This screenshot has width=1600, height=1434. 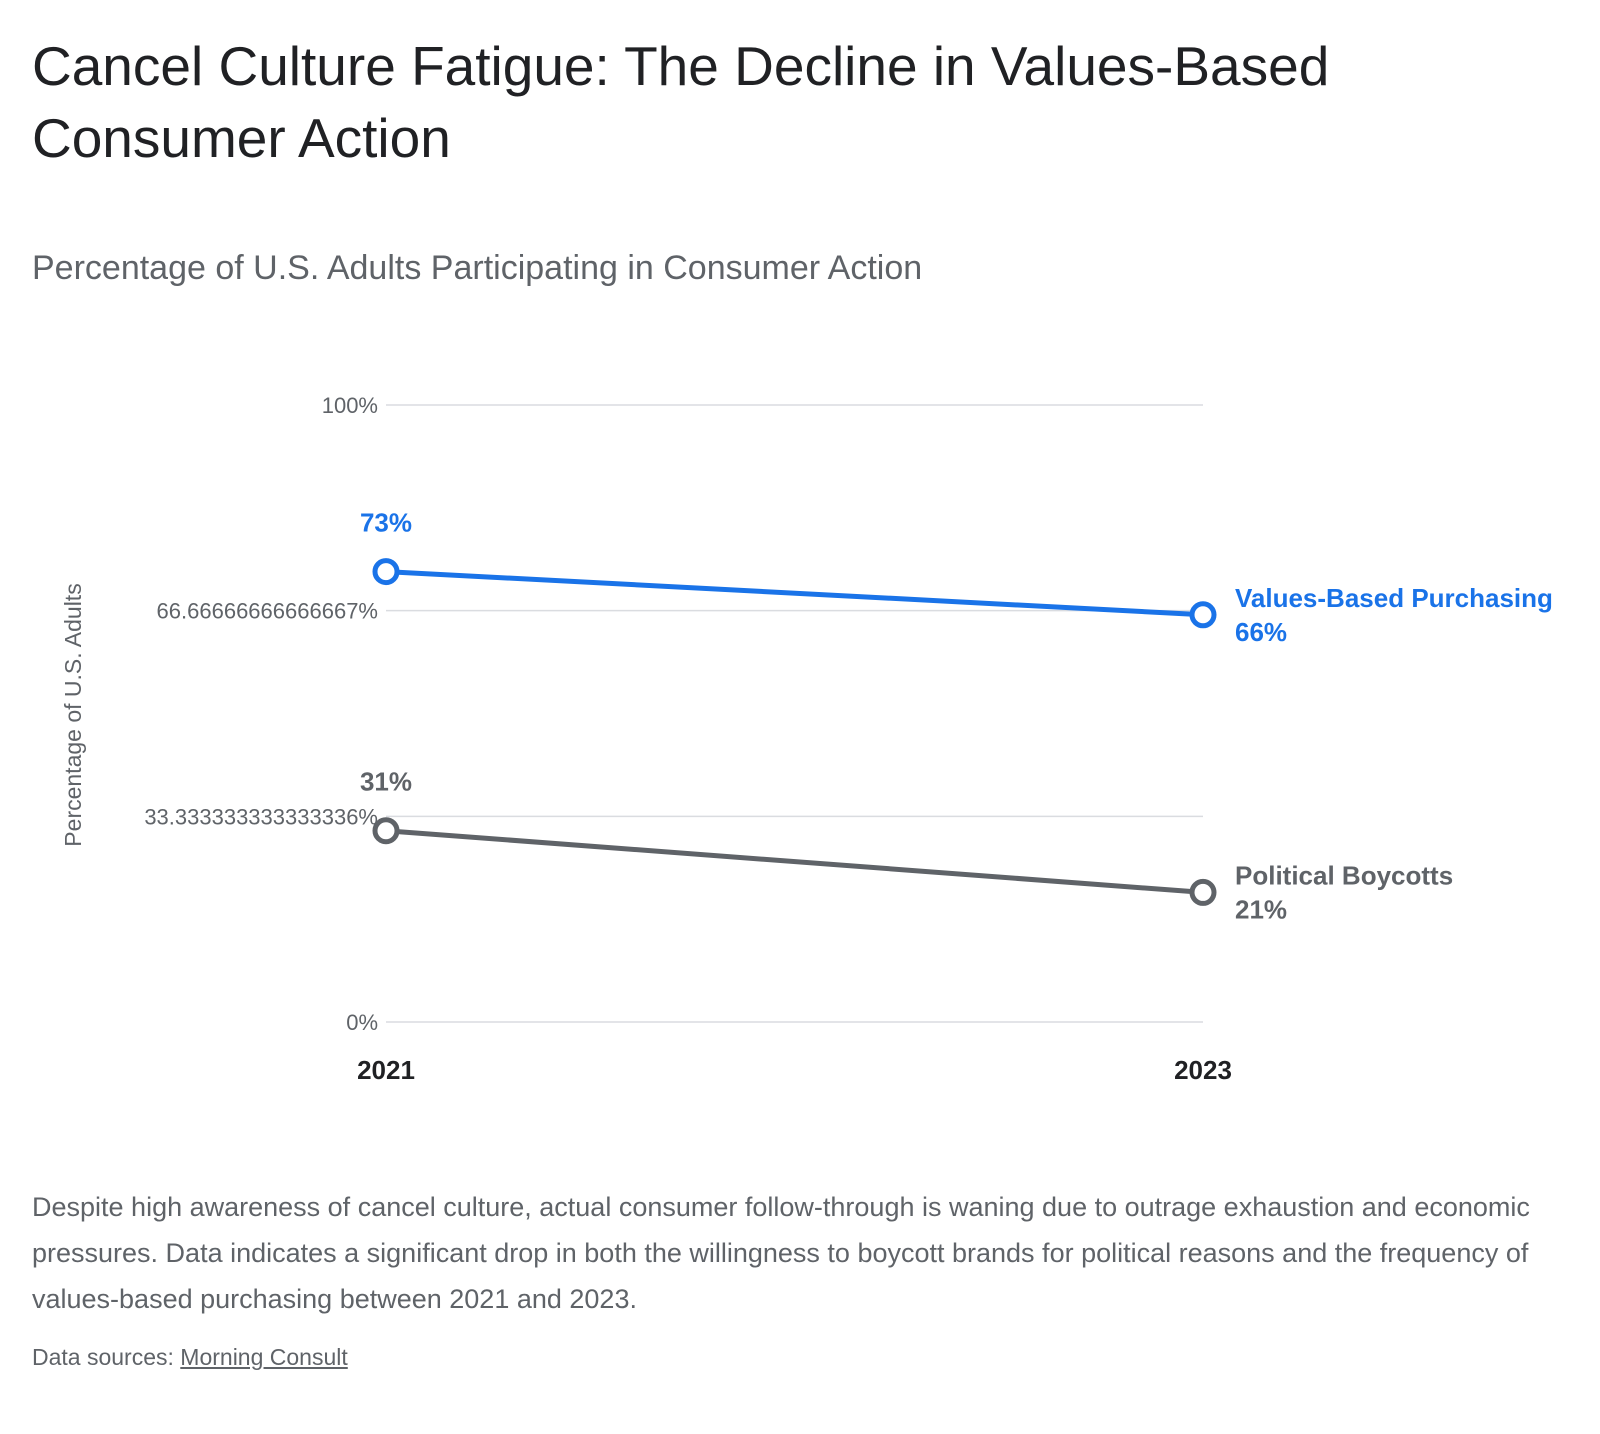 I want to click on x-tick-label: 2021, so click(x=386, y=1070).